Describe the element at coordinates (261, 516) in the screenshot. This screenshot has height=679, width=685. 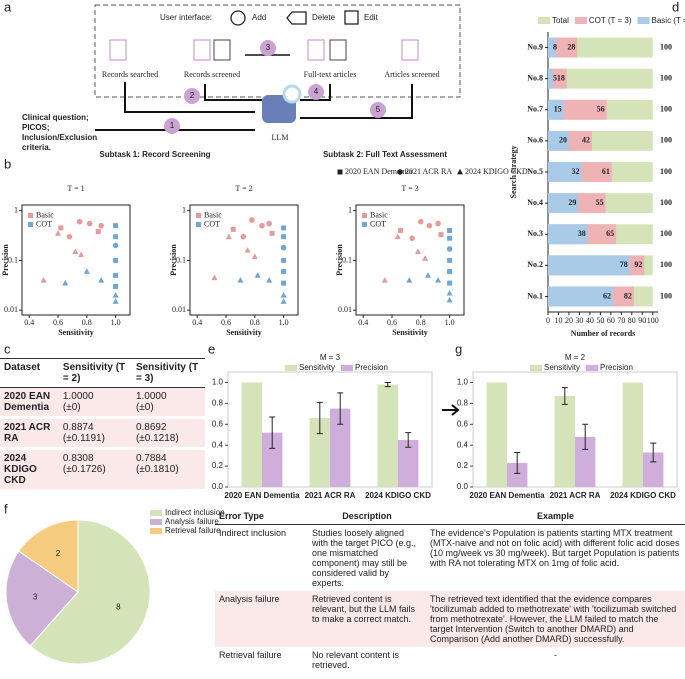
I see `header-cell: Error Type` at that location.